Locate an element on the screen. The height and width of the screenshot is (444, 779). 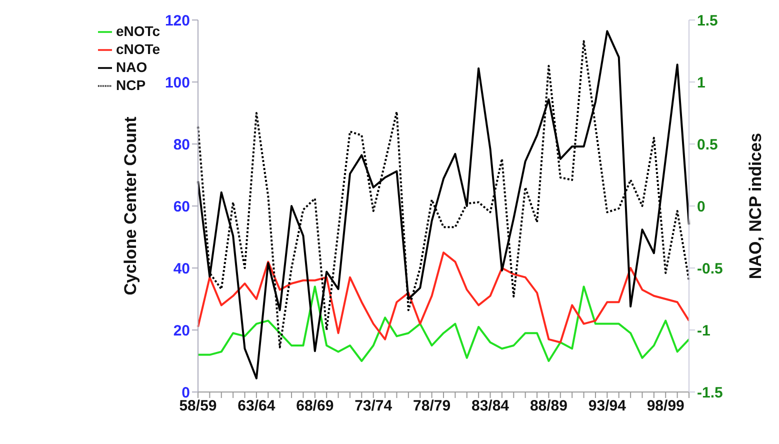
y2-tick-label: 1.5 is located at coordinates (707, 21).